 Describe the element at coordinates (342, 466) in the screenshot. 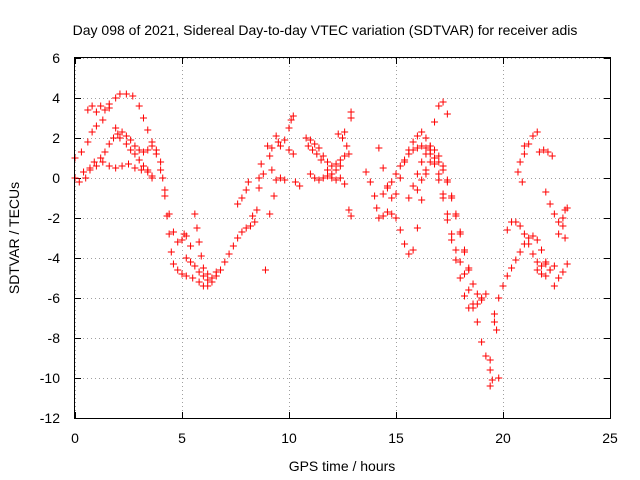

I see `x-axis-label: GPS time / hours` at that location.